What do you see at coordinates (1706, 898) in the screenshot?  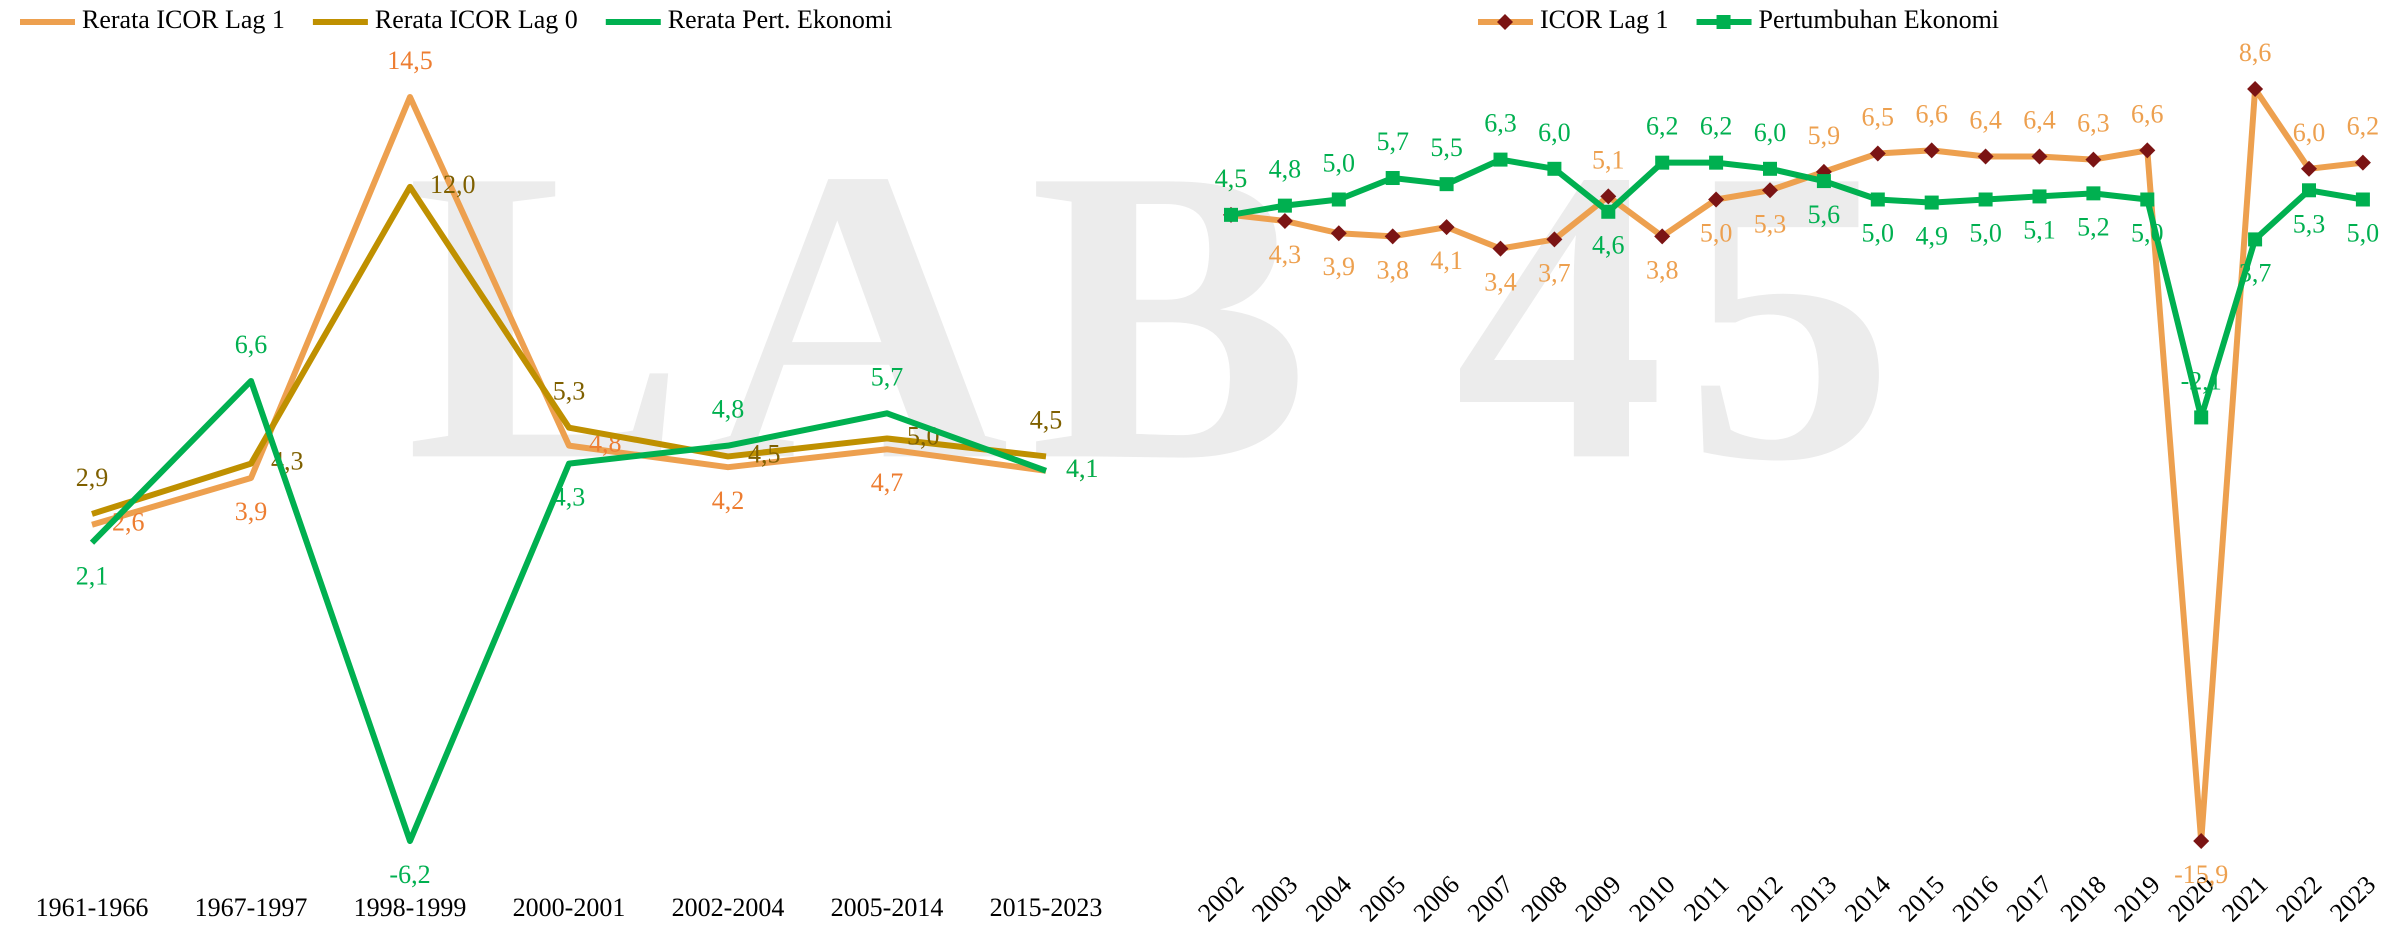 I see `x-tick-label: 2011` at bounding box center [1706, 898].